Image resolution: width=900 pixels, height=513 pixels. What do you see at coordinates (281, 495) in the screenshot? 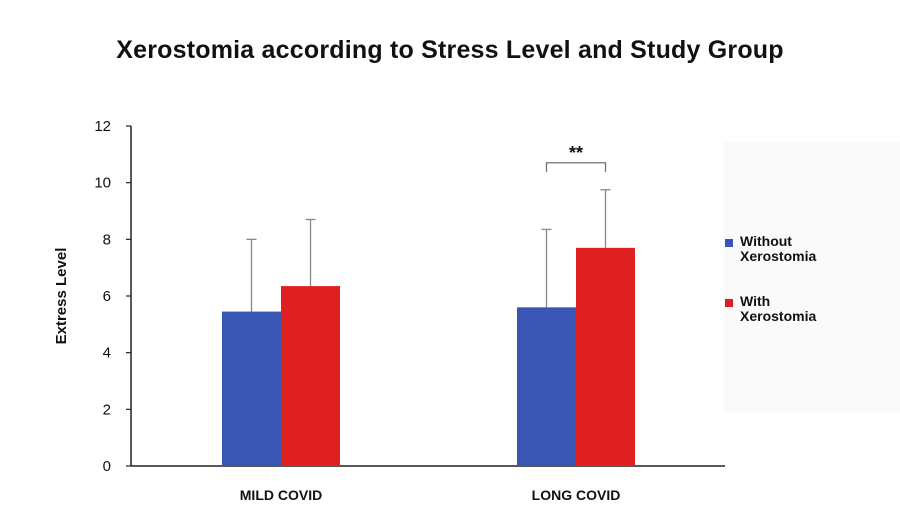
I see `x-category-label: MILD COVID` at bounding box center [281, 495].